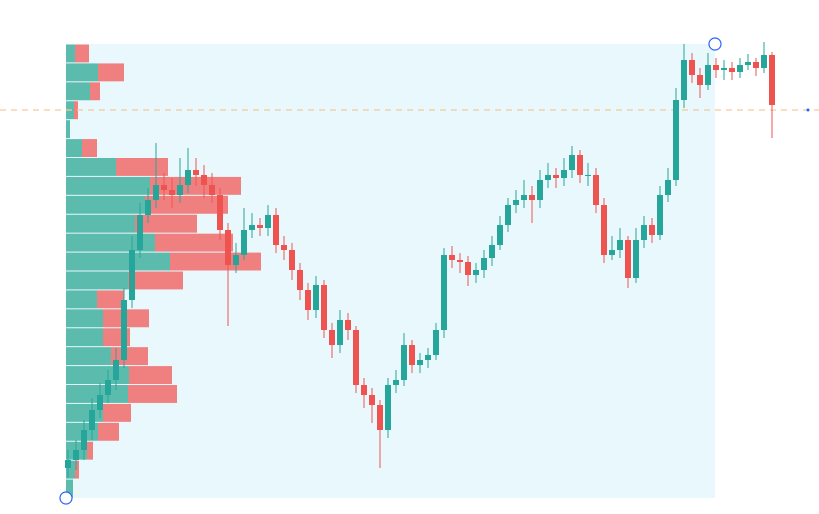 Image resolution: width=819 pixels, height=514 pixels. Describe the element at coordinates (808, 110) in the screenshot. I see `price-line-handle` at that location.